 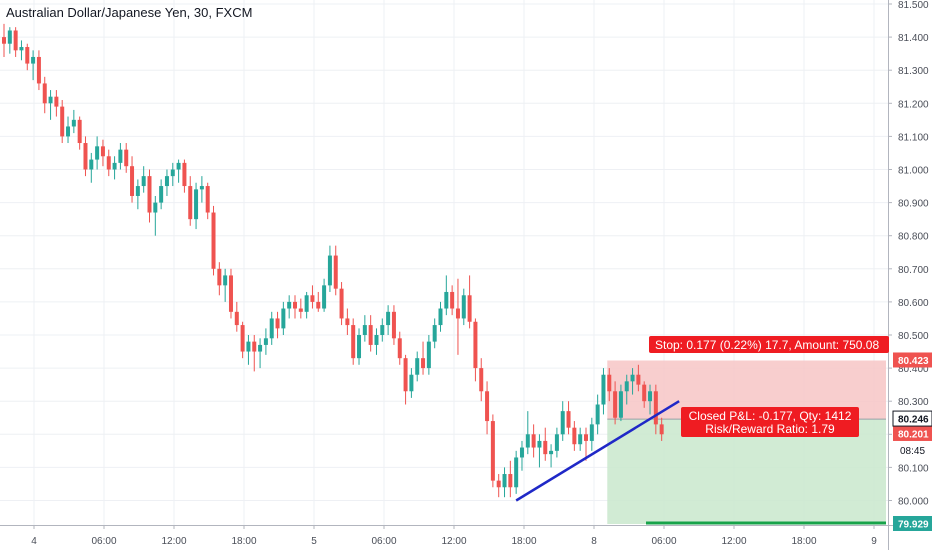 I want to click on position-zones, so click(x=746, y=442).